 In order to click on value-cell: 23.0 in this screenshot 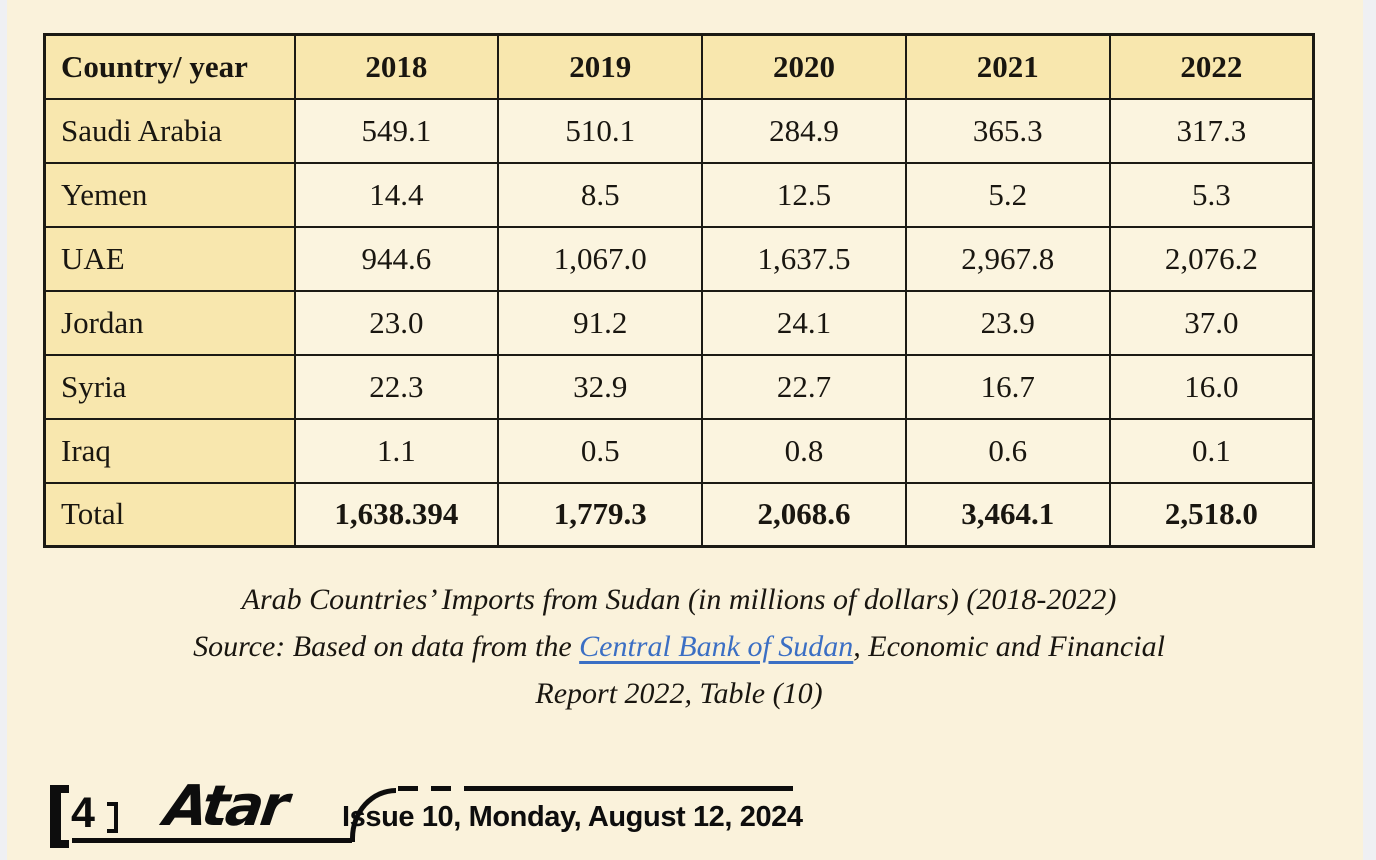, I will do `click(396, 322)`.